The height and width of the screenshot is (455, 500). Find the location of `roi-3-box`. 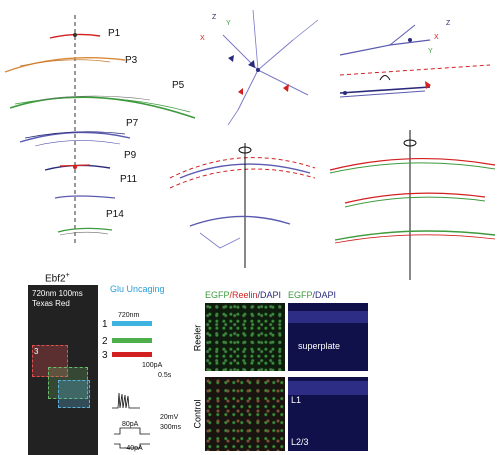

roi-3-box is located at coordinates (50, 361).